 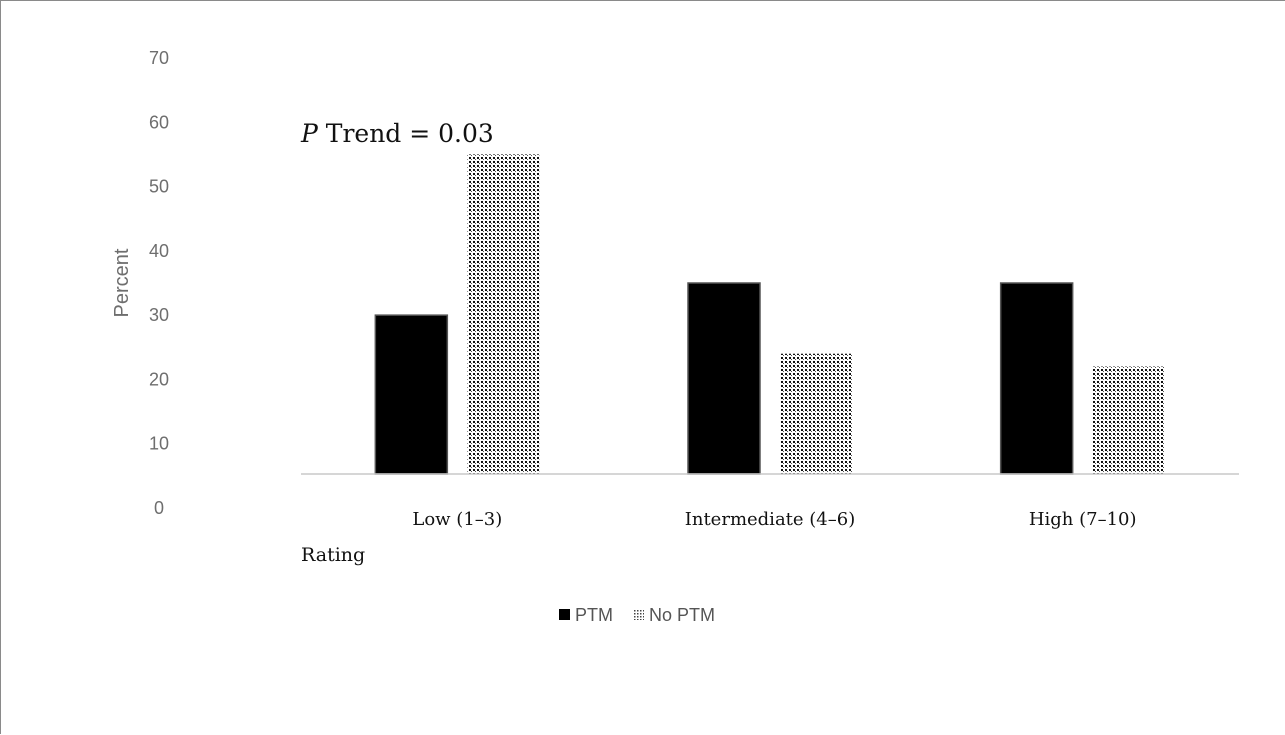 What do you see at coordinates (159, 58) in the screenshot?
I see `y-tick-label: 70` at bounding box center [159, 58].